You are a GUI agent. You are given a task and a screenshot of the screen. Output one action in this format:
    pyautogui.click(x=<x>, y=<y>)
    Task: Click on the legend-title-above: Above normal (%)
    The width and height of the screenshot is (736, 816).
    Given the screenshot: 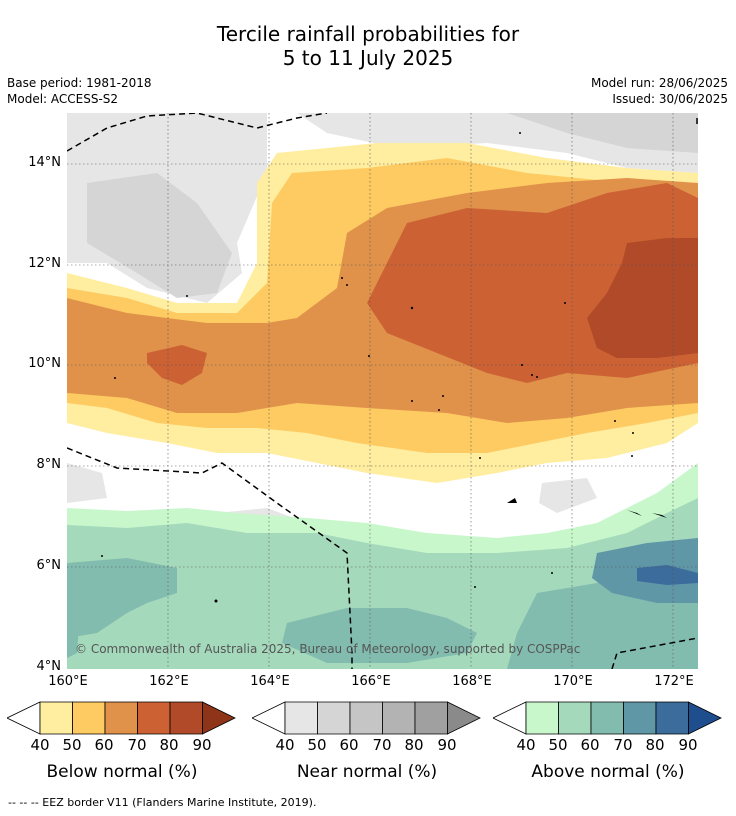 What is the action you would take?
    pyautogui.click(x=608, y=772)
    